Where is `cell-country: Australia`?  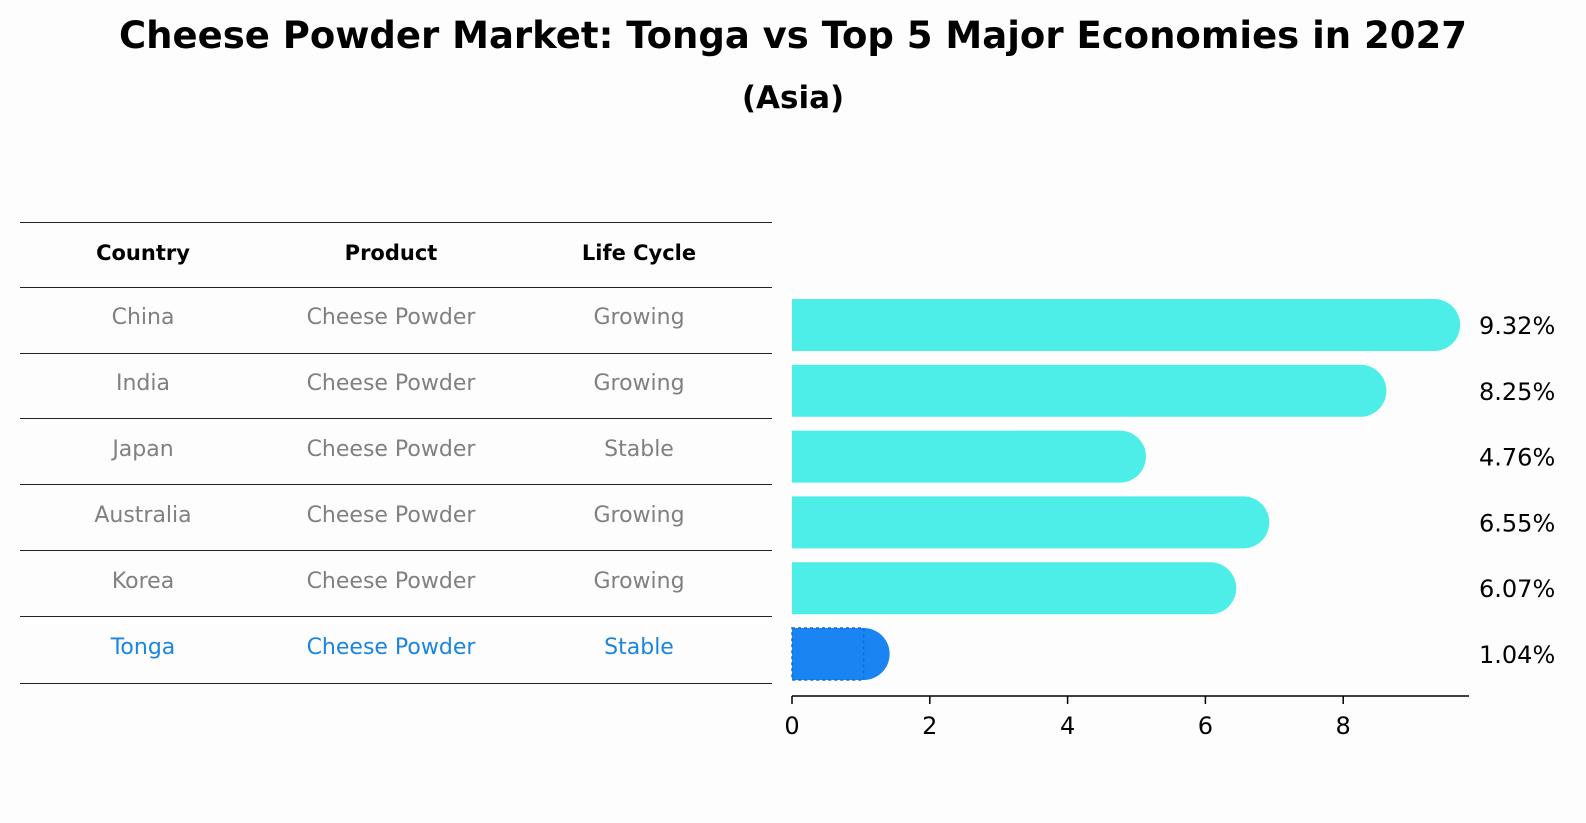
cell-country: Australia is located at coordinates (143, 515).